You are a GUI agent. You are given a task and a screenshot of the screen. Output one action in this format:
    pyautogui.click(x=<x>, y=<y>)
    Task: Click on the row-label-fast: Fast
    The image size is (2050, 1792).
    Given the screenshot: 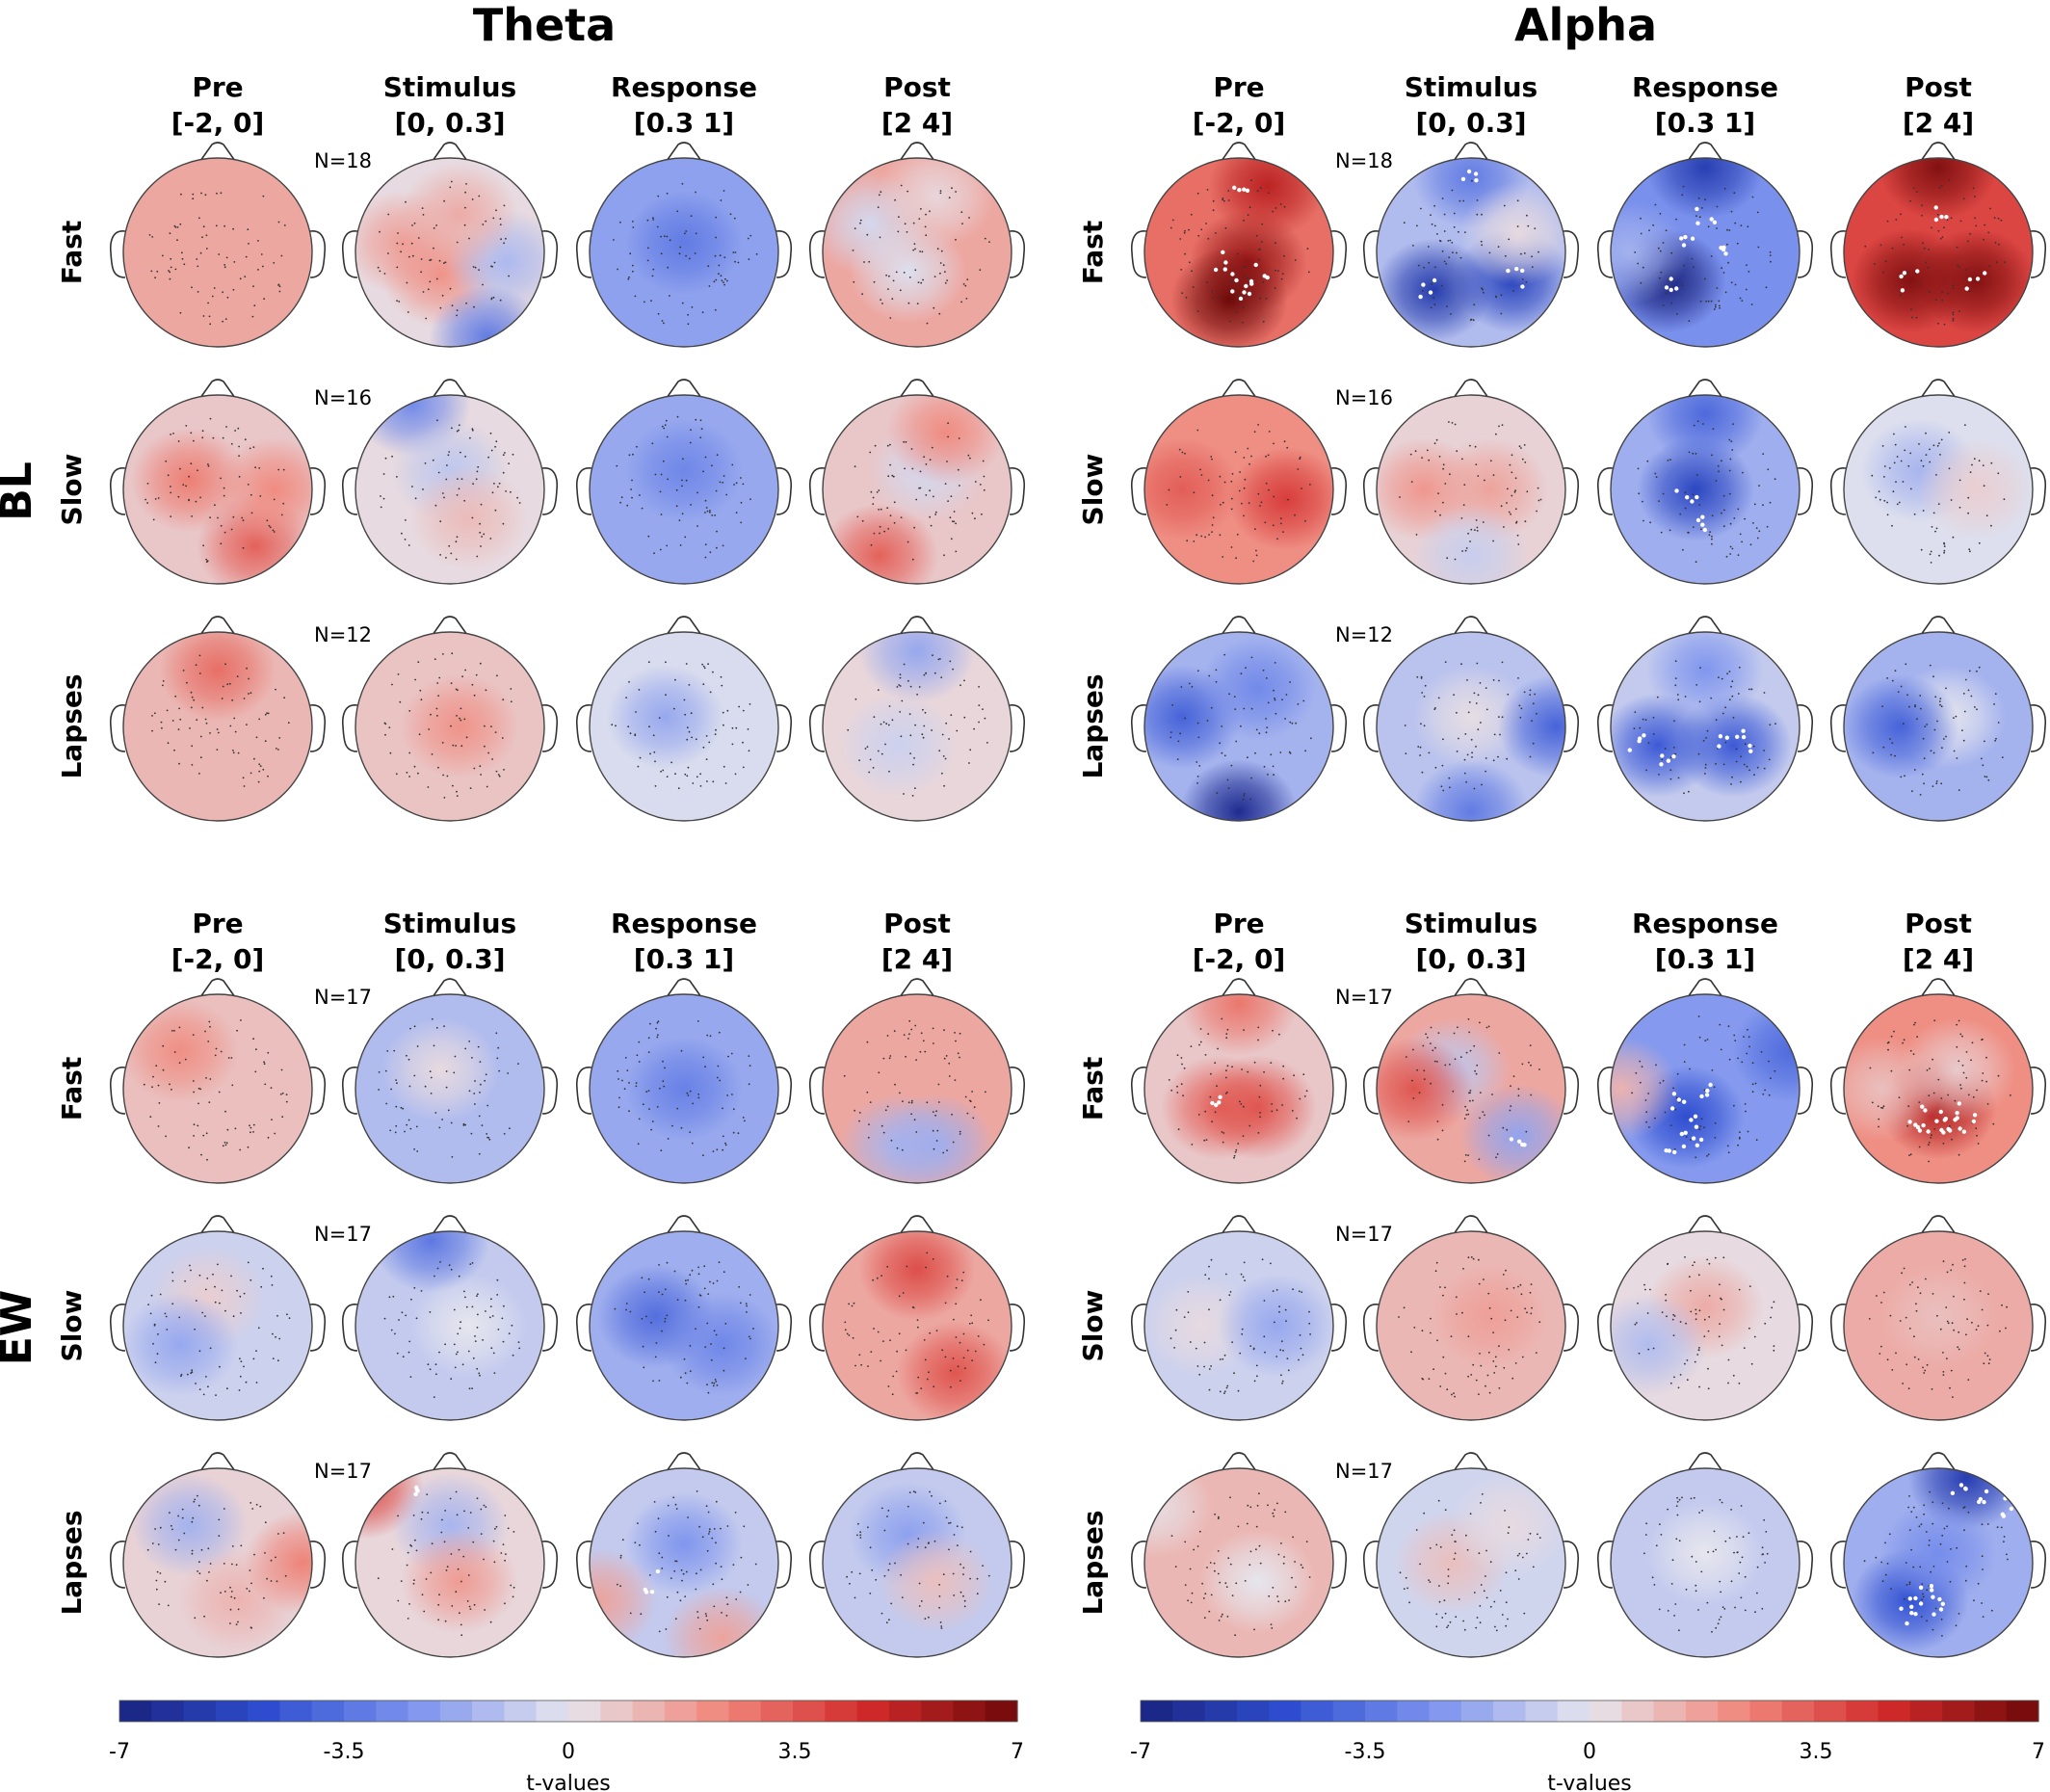 What is the action you would take?
    pyautogui.click(x=72, y=1088)
    